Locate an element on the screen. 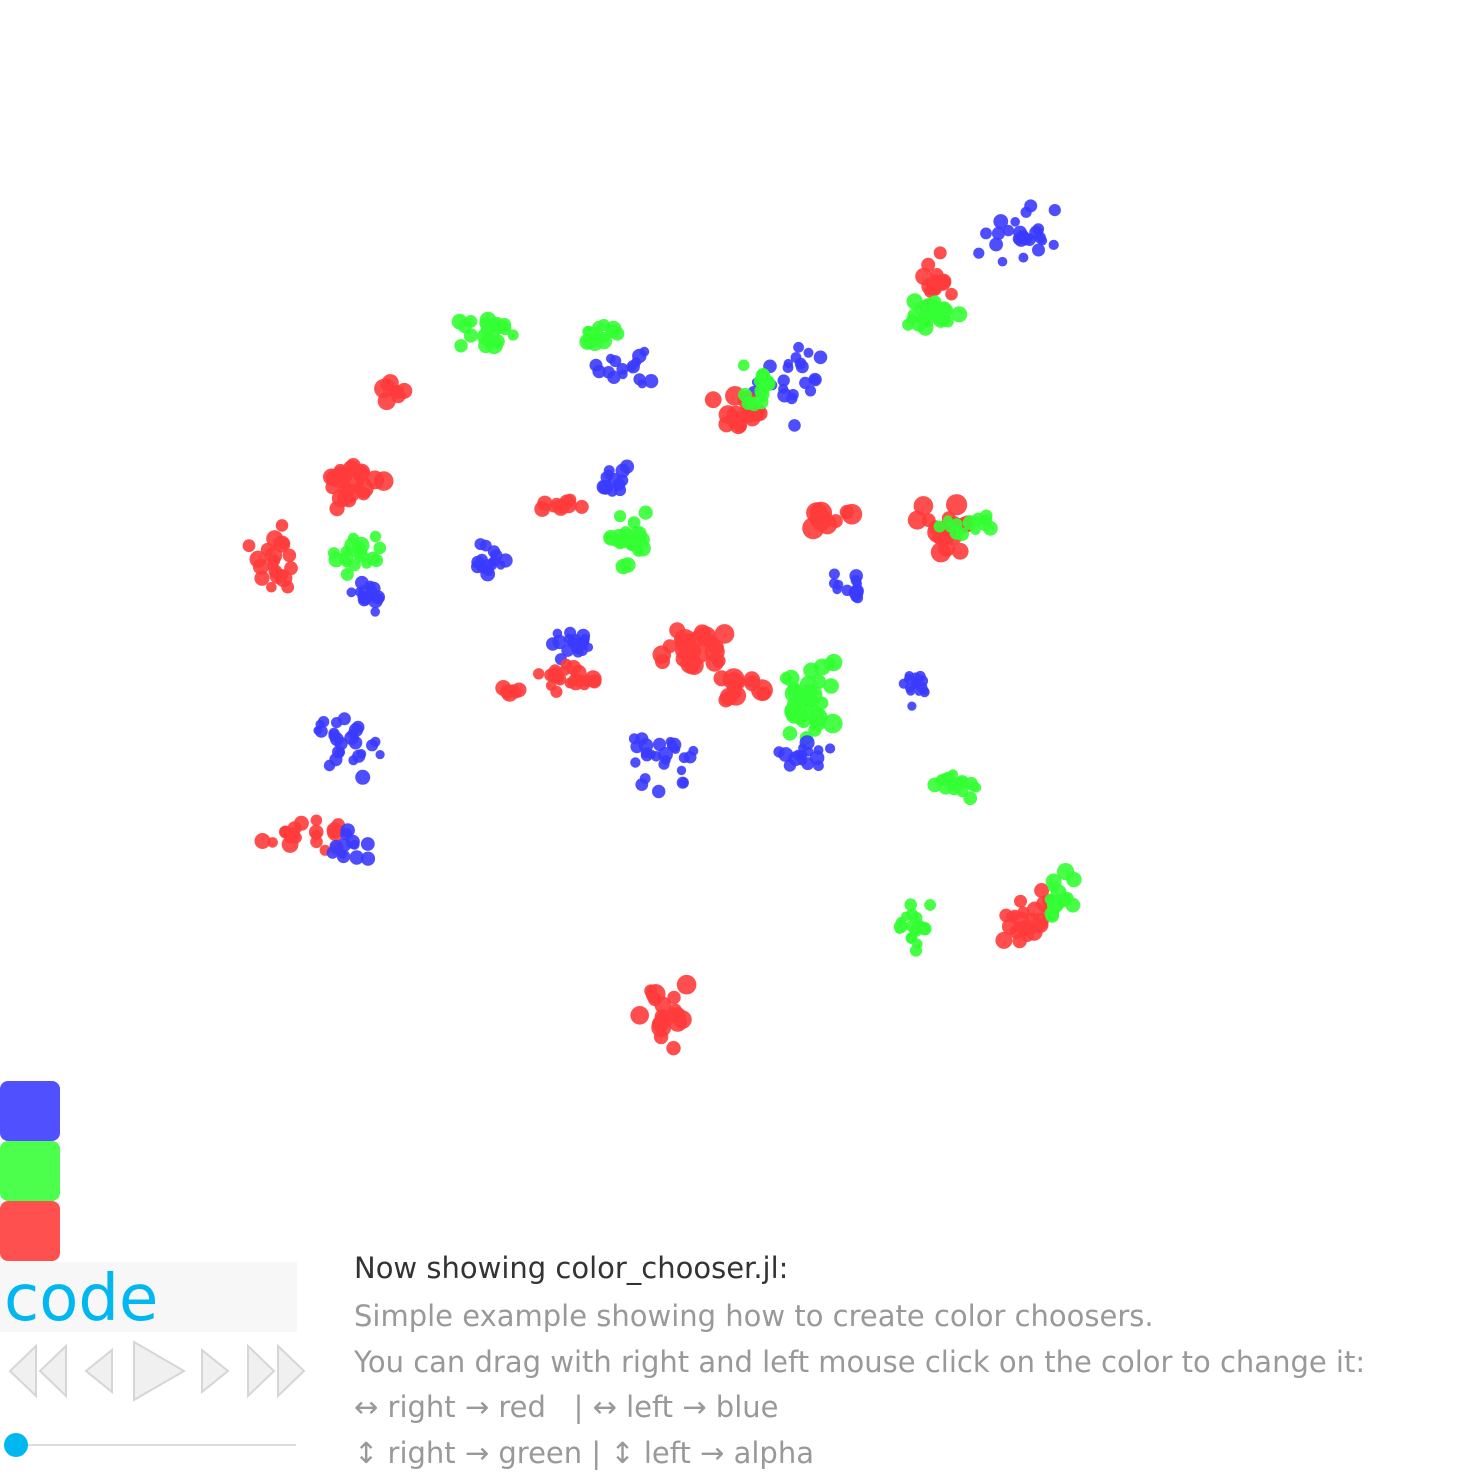  last-icon is located at coordinates (276, 1371).